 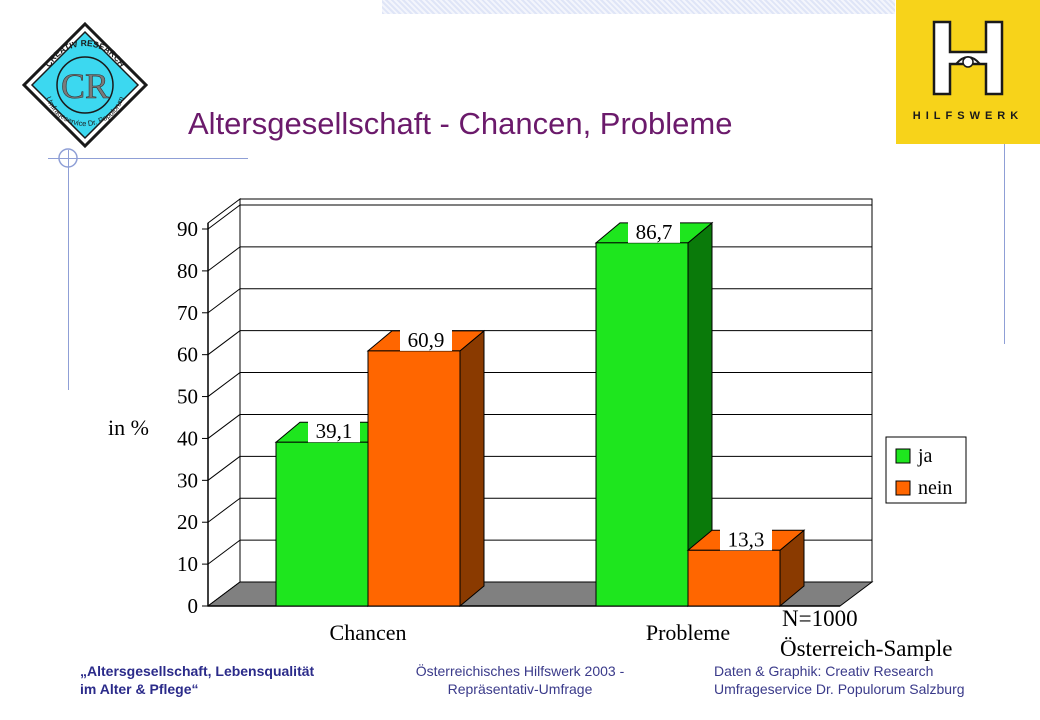 I want to click on data-label: 86,7, so click(x=654, y=232).